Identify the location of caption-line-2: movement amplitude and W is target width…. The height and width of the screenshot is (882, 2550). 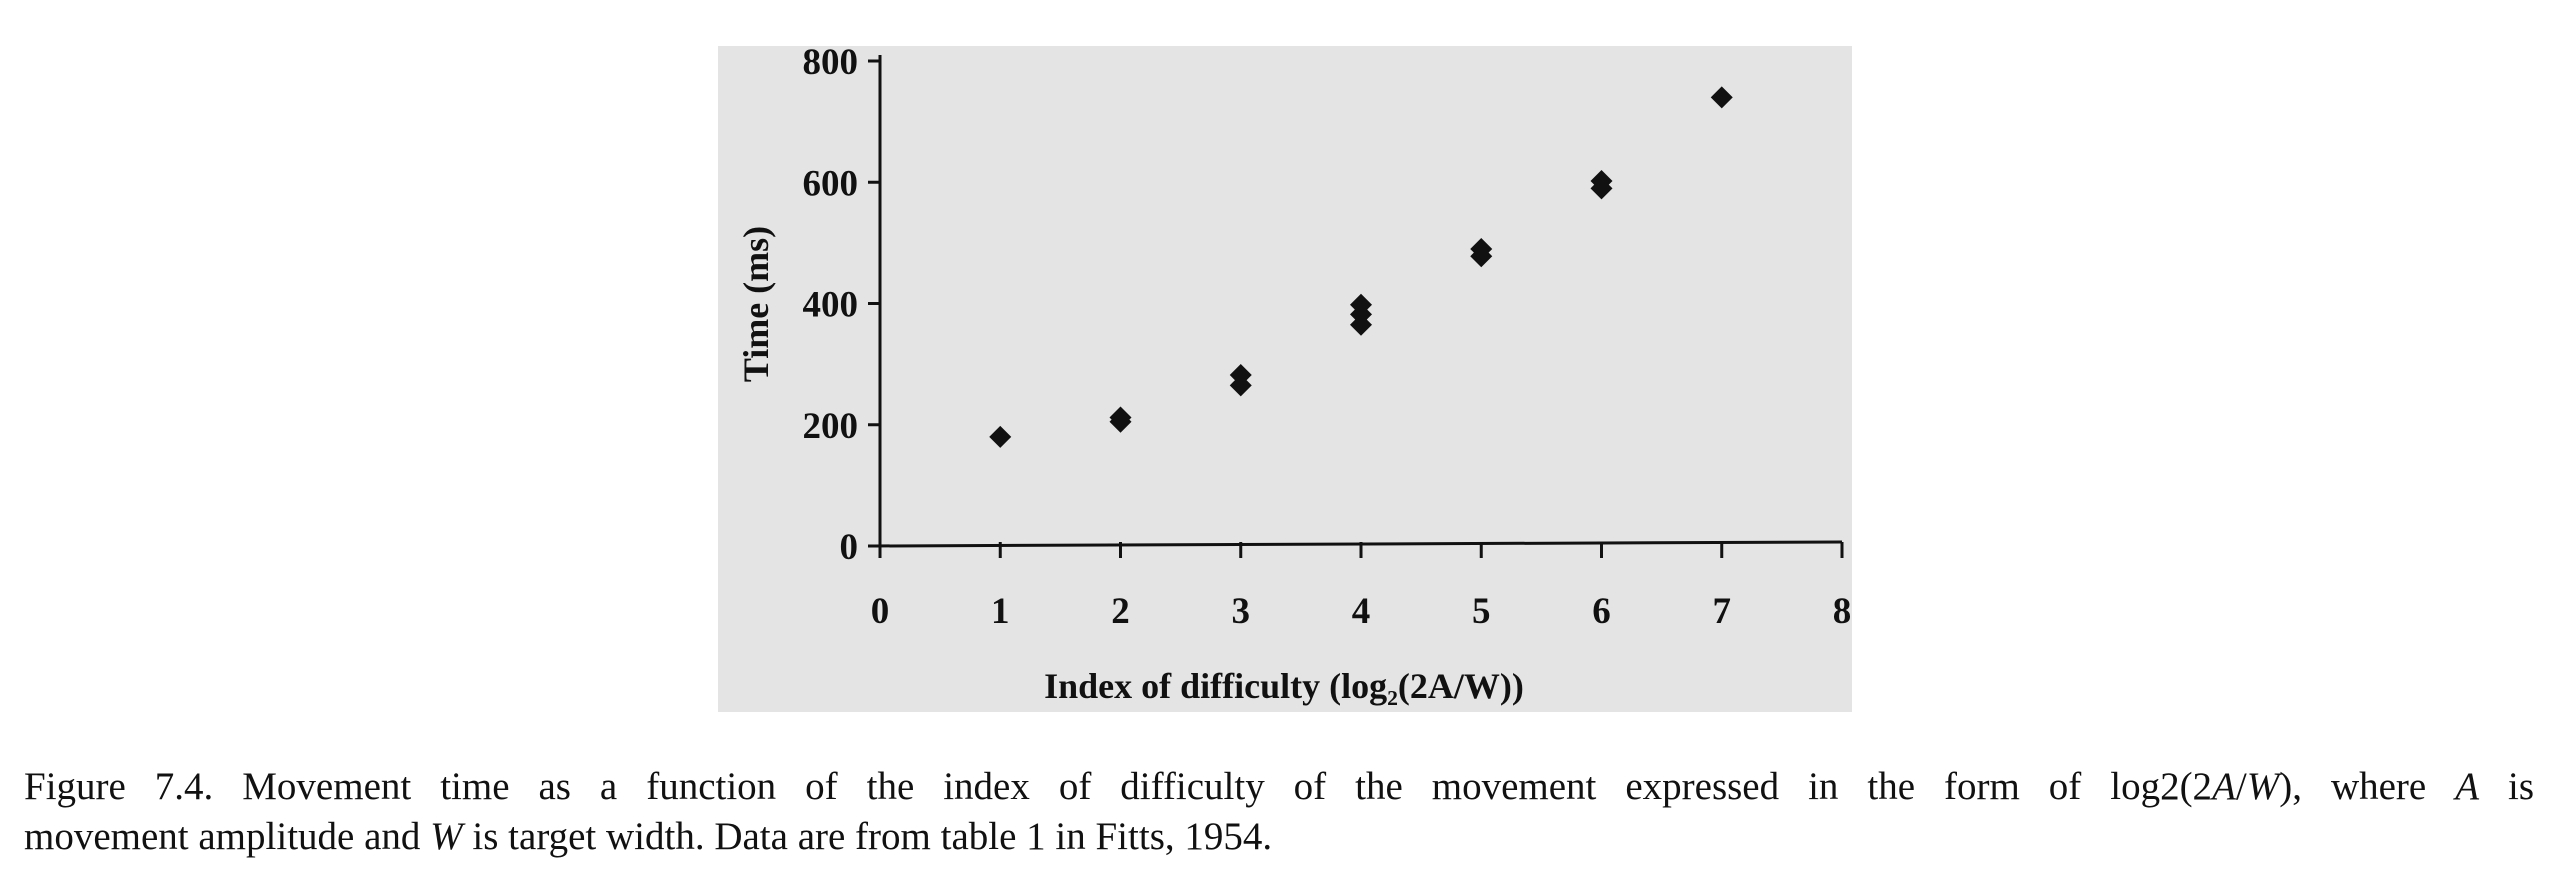
(1279, 837).